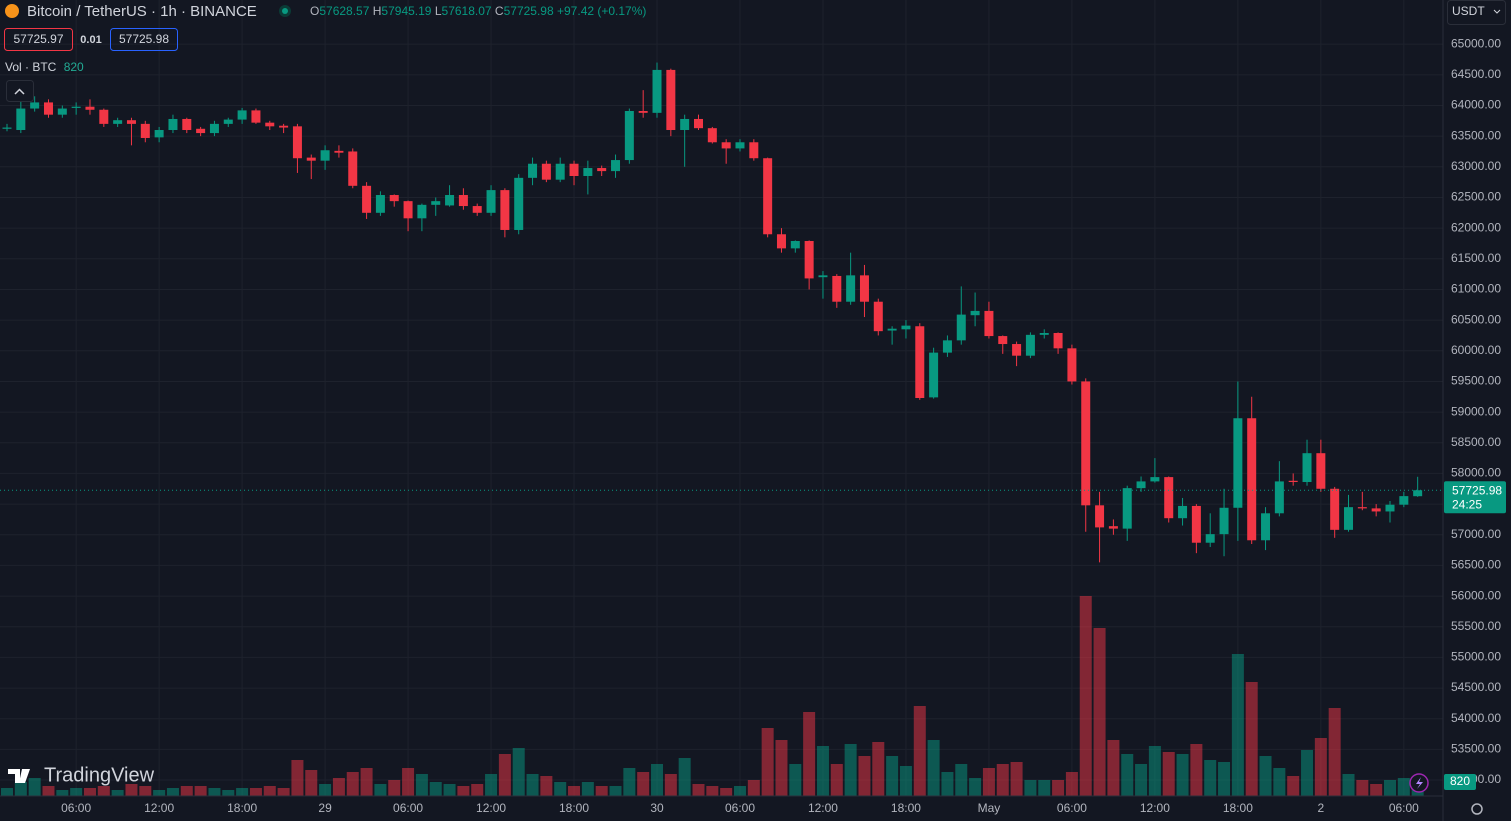  I want to click on volume-last-label: 820, so click(1460, 781).